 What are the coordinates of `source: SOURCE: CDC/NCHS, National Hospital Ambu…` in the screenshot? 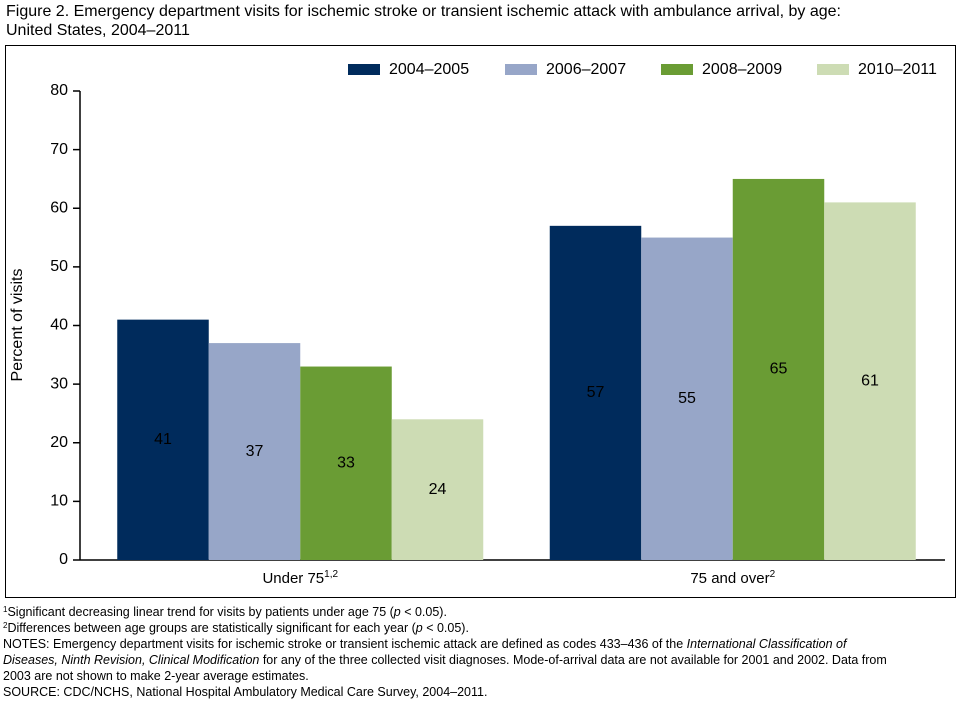 It's located at (245, 692).